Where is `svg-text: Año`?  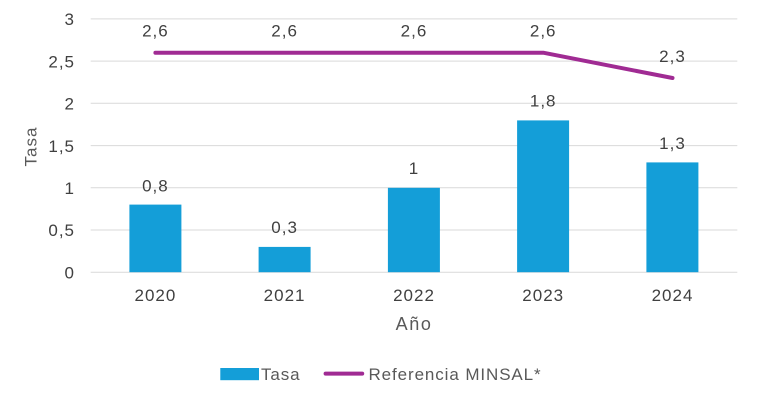 svg-text: Año is located at coordinates (414, 324).